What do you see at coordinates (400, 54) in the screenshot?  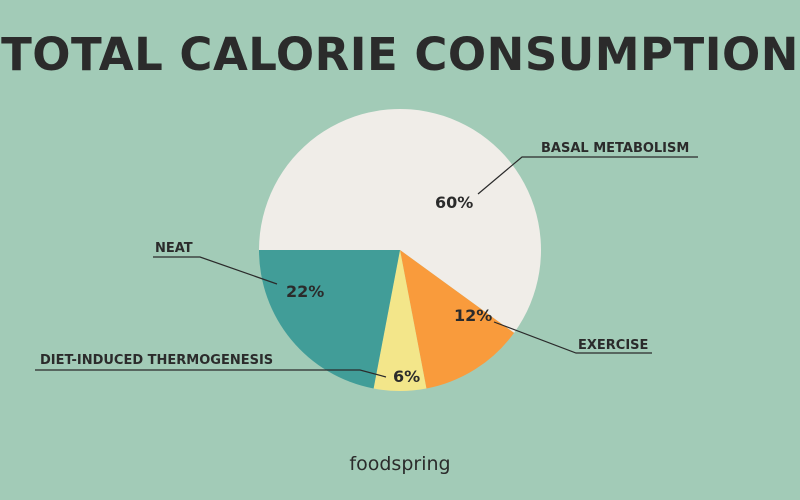 I see `chart-title: TOTAL CALORIE CONSUMPTION` at bounding box center [400, 54].